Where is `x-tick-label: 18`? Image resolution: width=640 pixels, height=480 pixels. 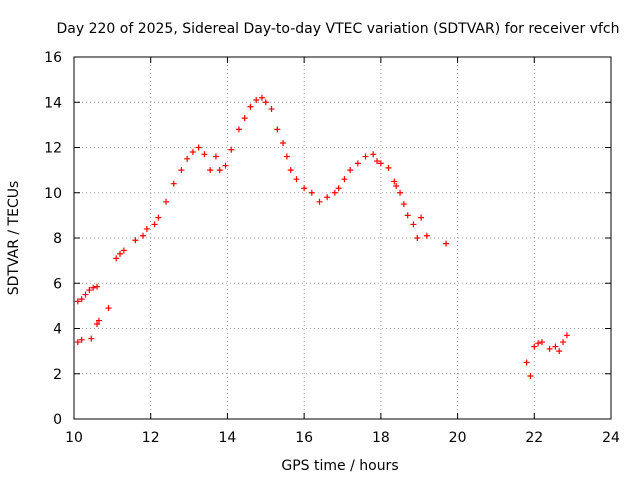 x-tick-label: 18 is located at coordinates (381, 438).